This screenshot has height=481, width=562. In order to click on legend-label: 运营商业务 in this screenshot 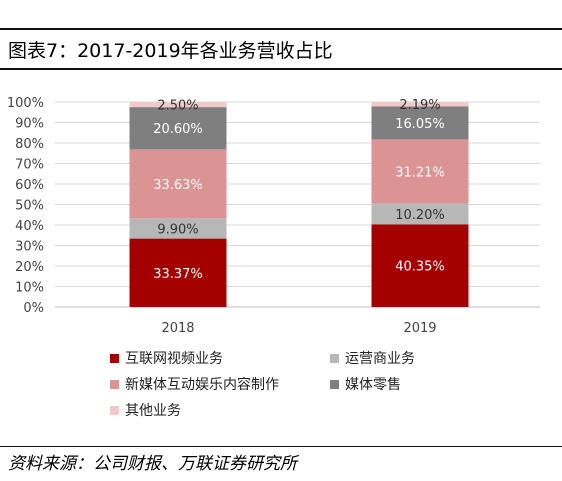, I will do `click(380, 359)`.